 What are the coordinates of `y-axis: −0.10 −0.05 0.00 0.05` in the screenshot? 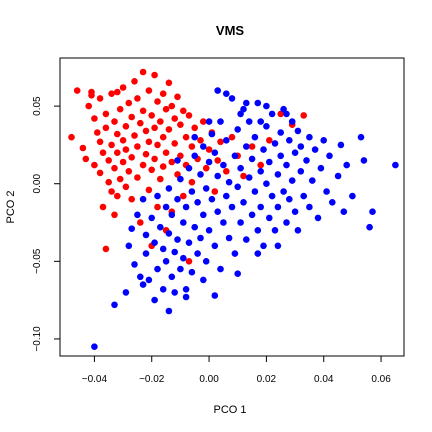 It's located at (46, 224).